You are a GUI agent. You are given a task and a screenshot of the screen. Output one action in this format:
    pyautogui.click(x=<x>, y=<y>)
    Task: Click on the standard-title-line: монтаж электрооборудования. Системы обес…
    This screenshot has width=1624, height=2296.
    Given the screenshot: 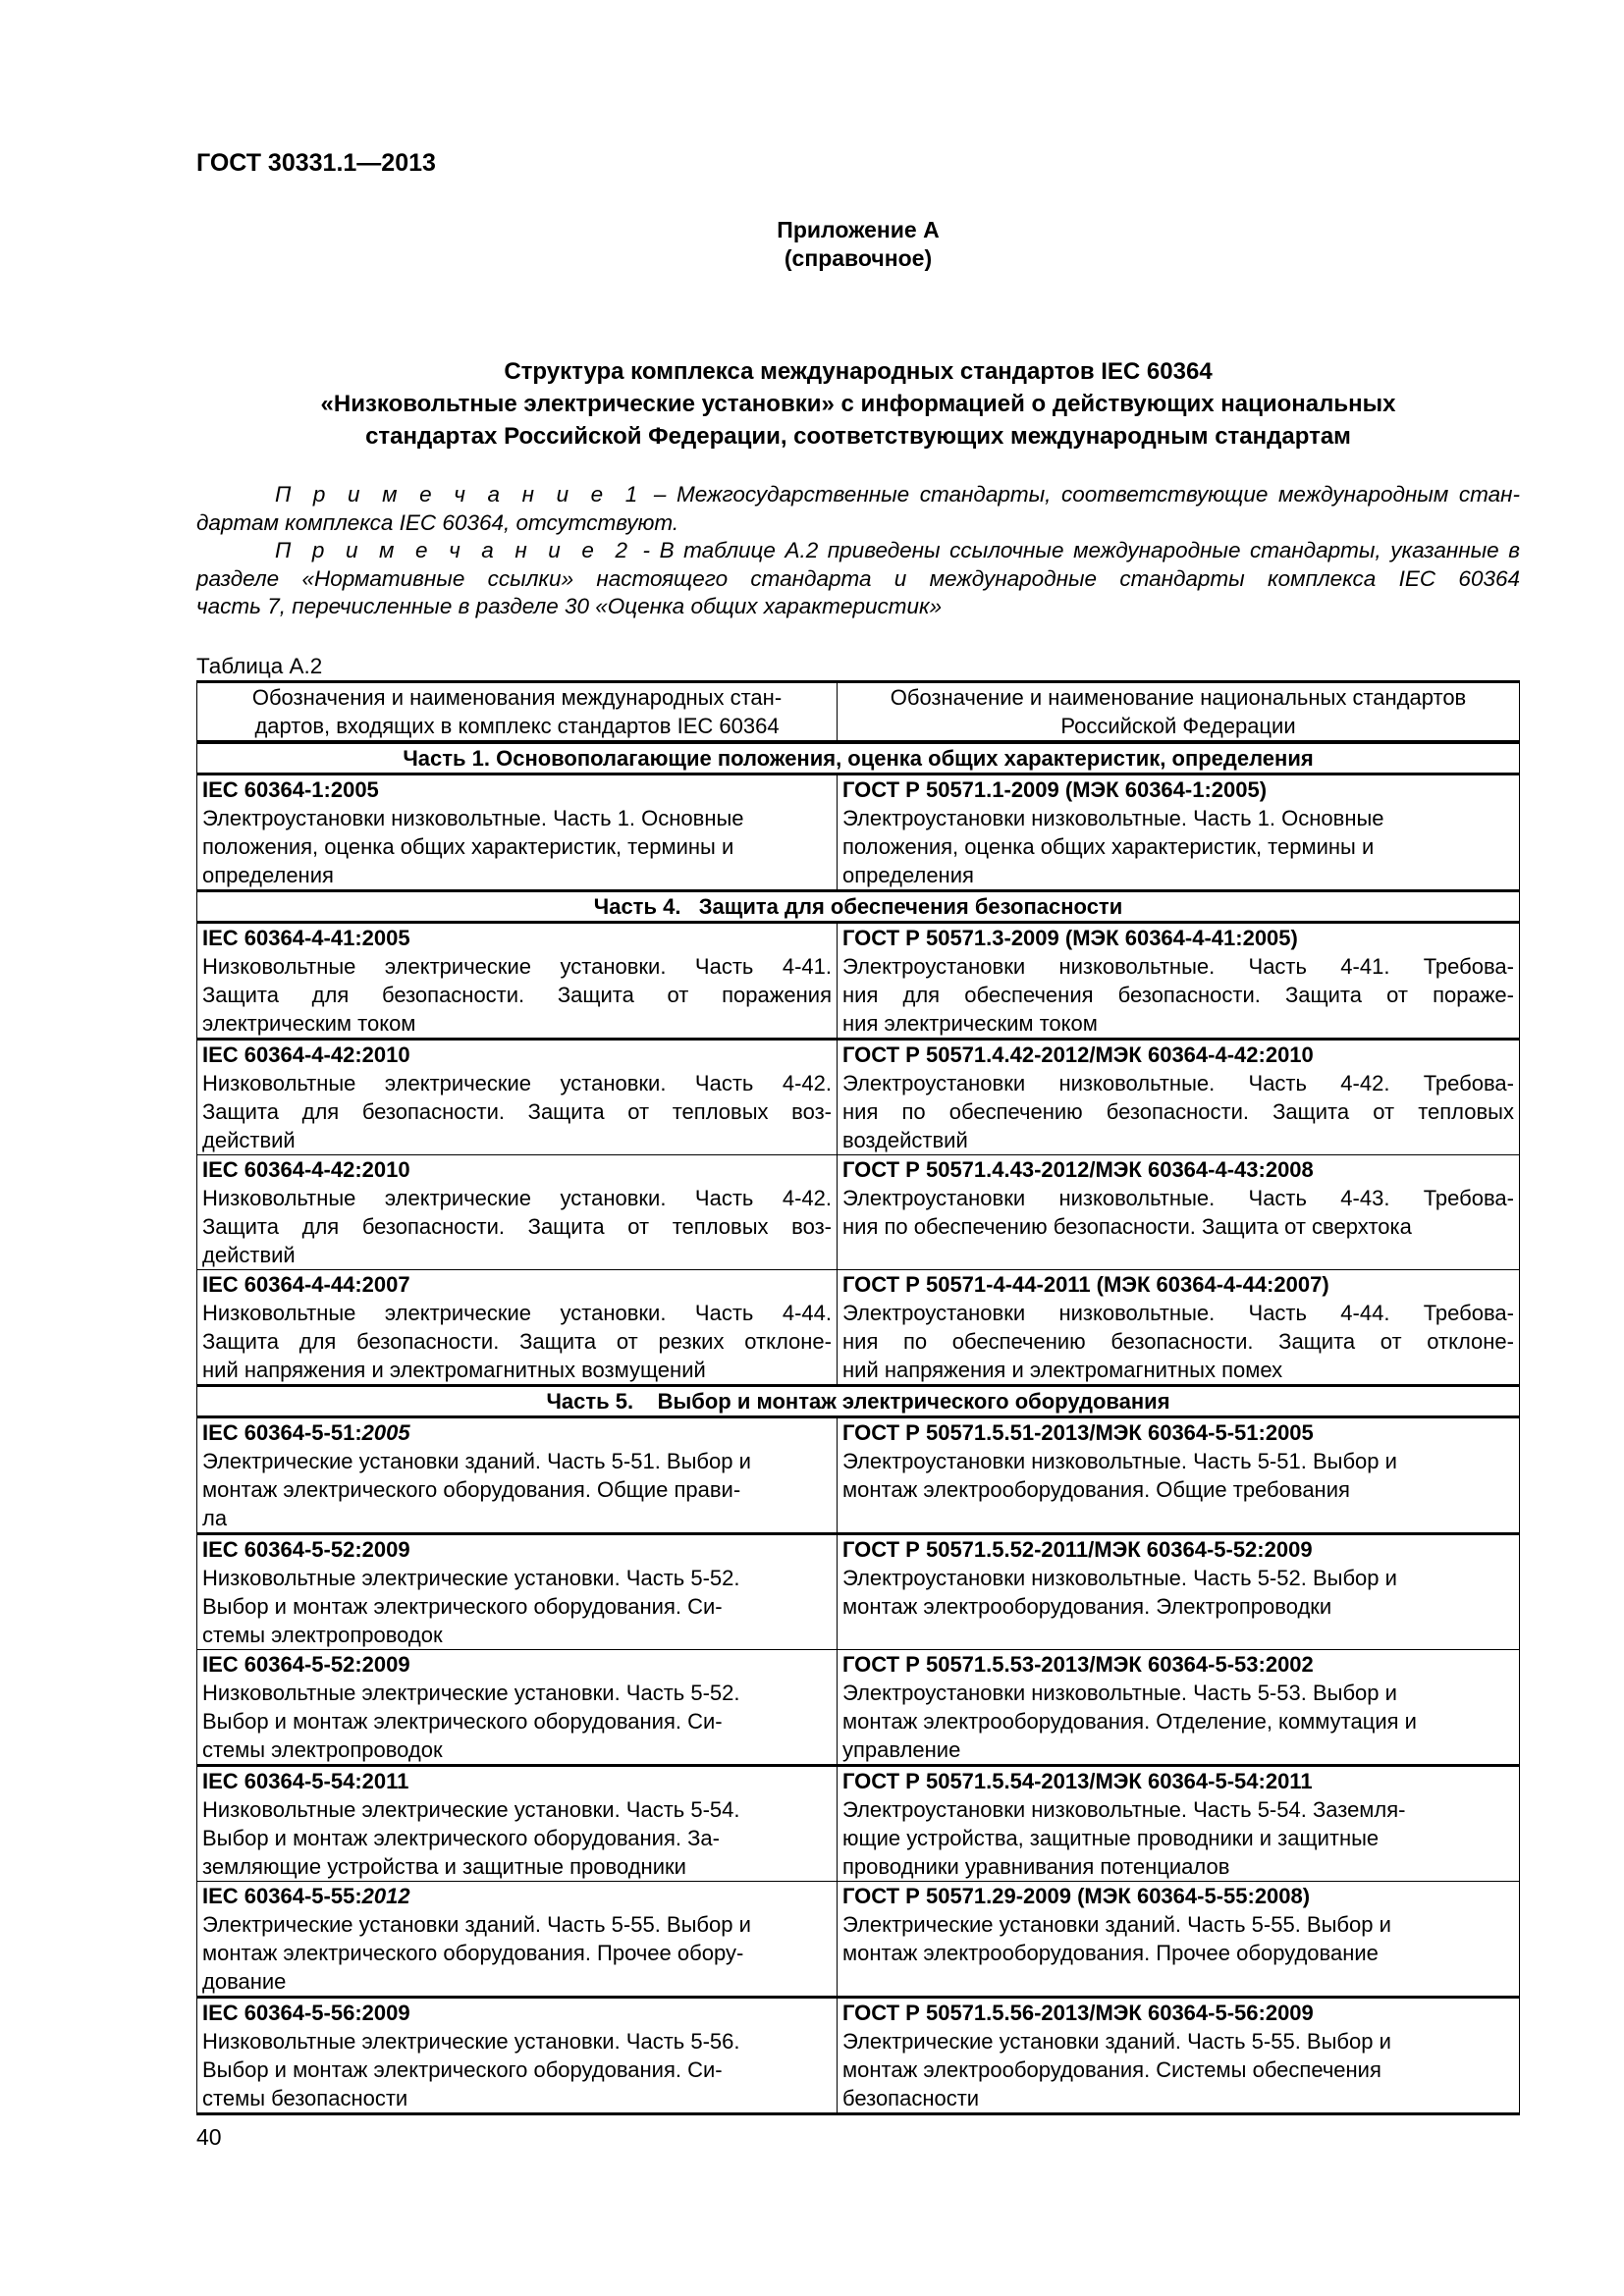 What is the action you would take?
    pyautogui.click(x=1111, y=2069)
    